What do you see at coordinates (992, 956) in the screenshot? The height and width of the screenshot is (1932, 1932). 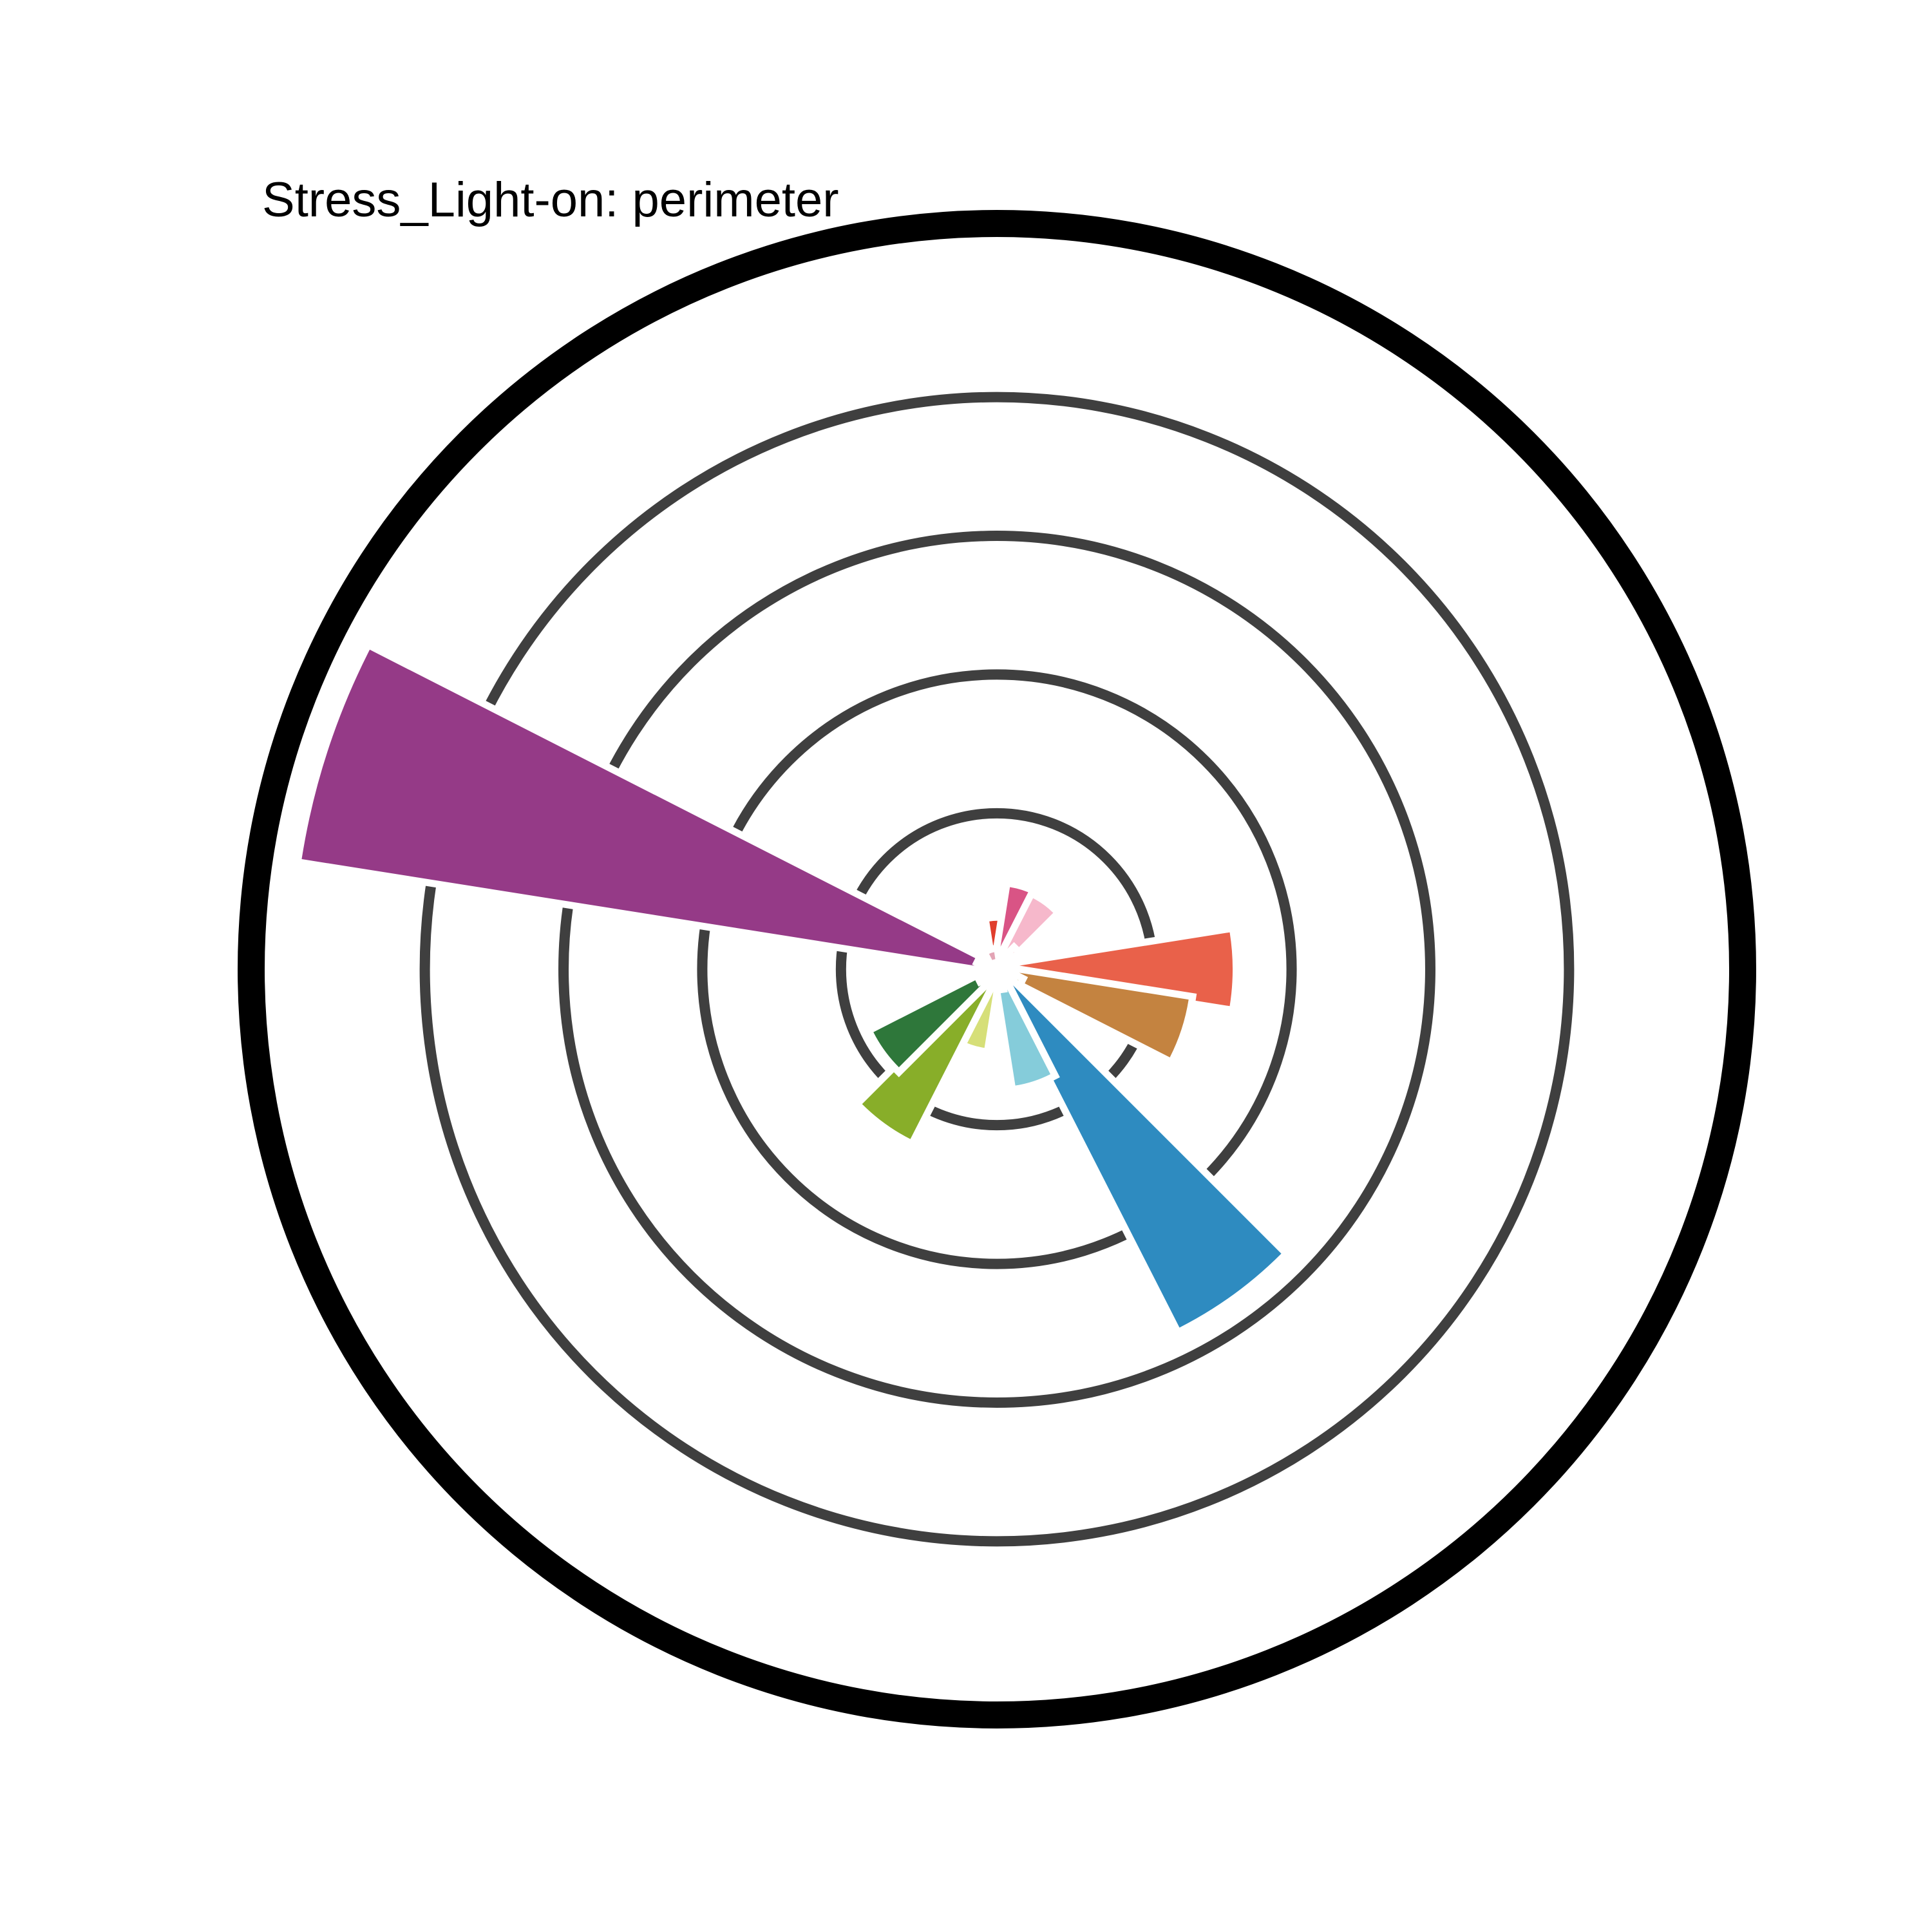 I see `bar-s20` at bounding box center [992, 956].